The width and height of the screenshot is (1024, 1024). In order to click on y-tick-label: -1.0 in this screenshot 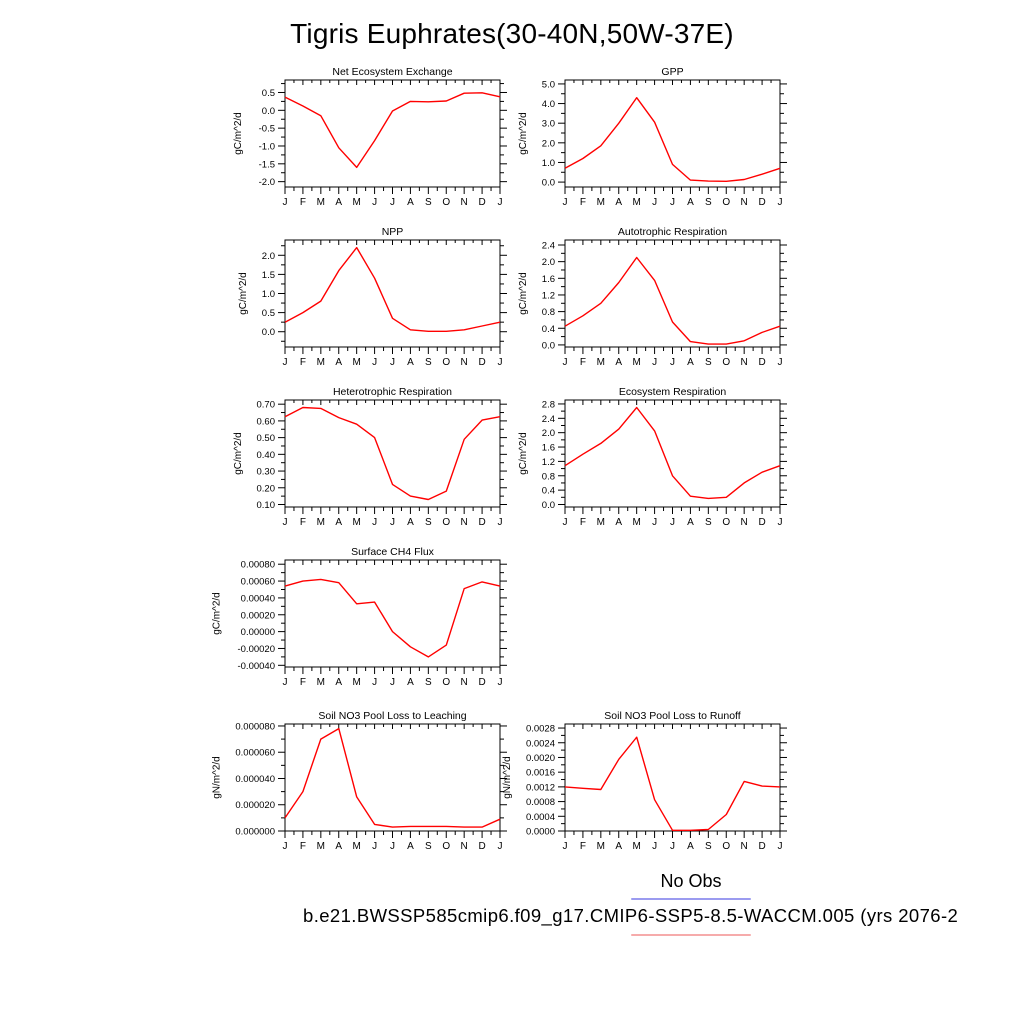, I will do `click(267, 146)`.